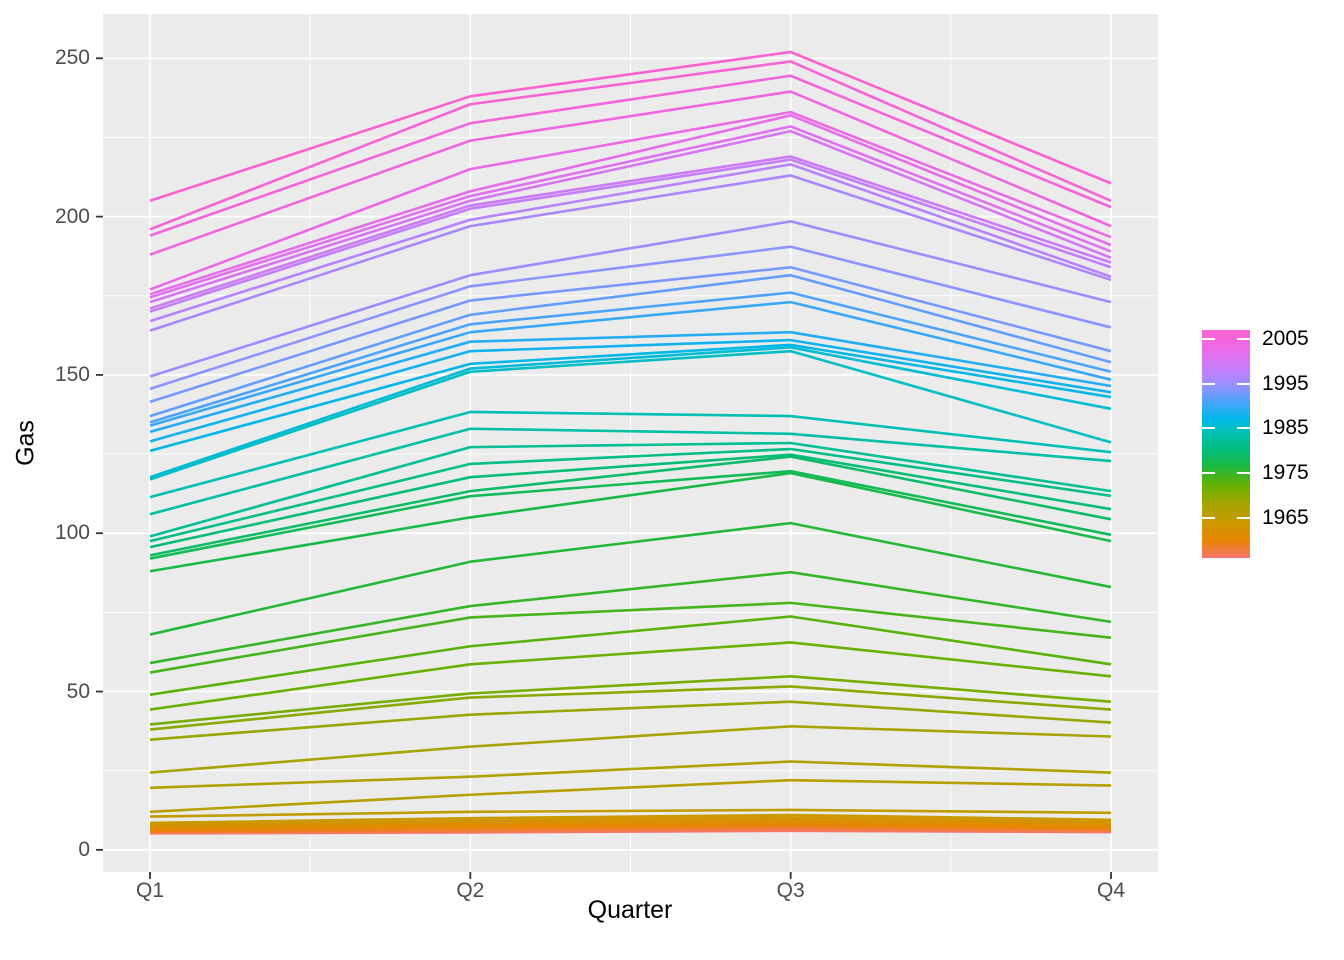 This screenshot has height=960, width=1344. I want to click on y-tick-label: 200, so click(72, 216).